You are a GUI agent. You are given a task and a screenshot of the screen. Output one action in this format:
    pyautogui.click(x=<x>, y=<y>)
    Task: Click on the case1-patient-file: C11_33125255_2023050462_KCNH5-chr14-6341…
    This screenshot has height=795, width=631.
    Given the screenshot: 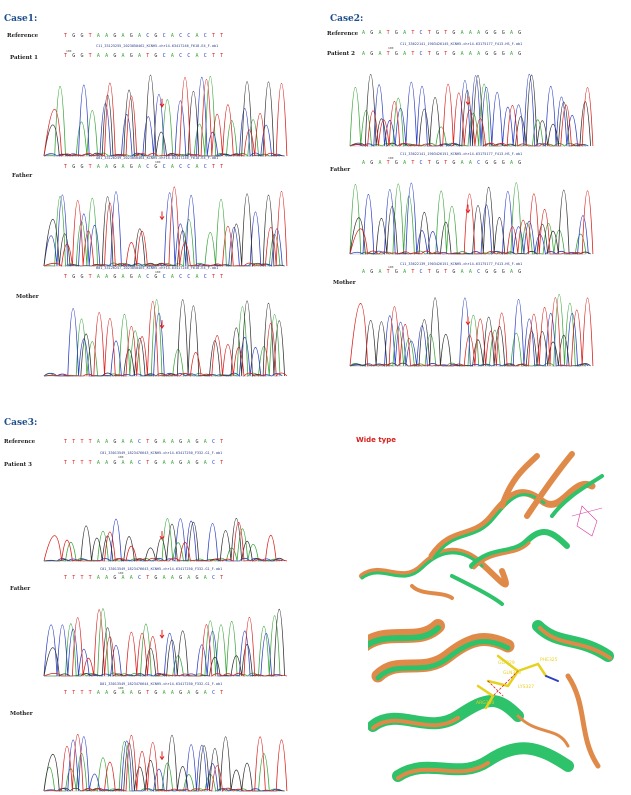 What is the action you would take?
    pyautogui.click(x=157, y=46)
    